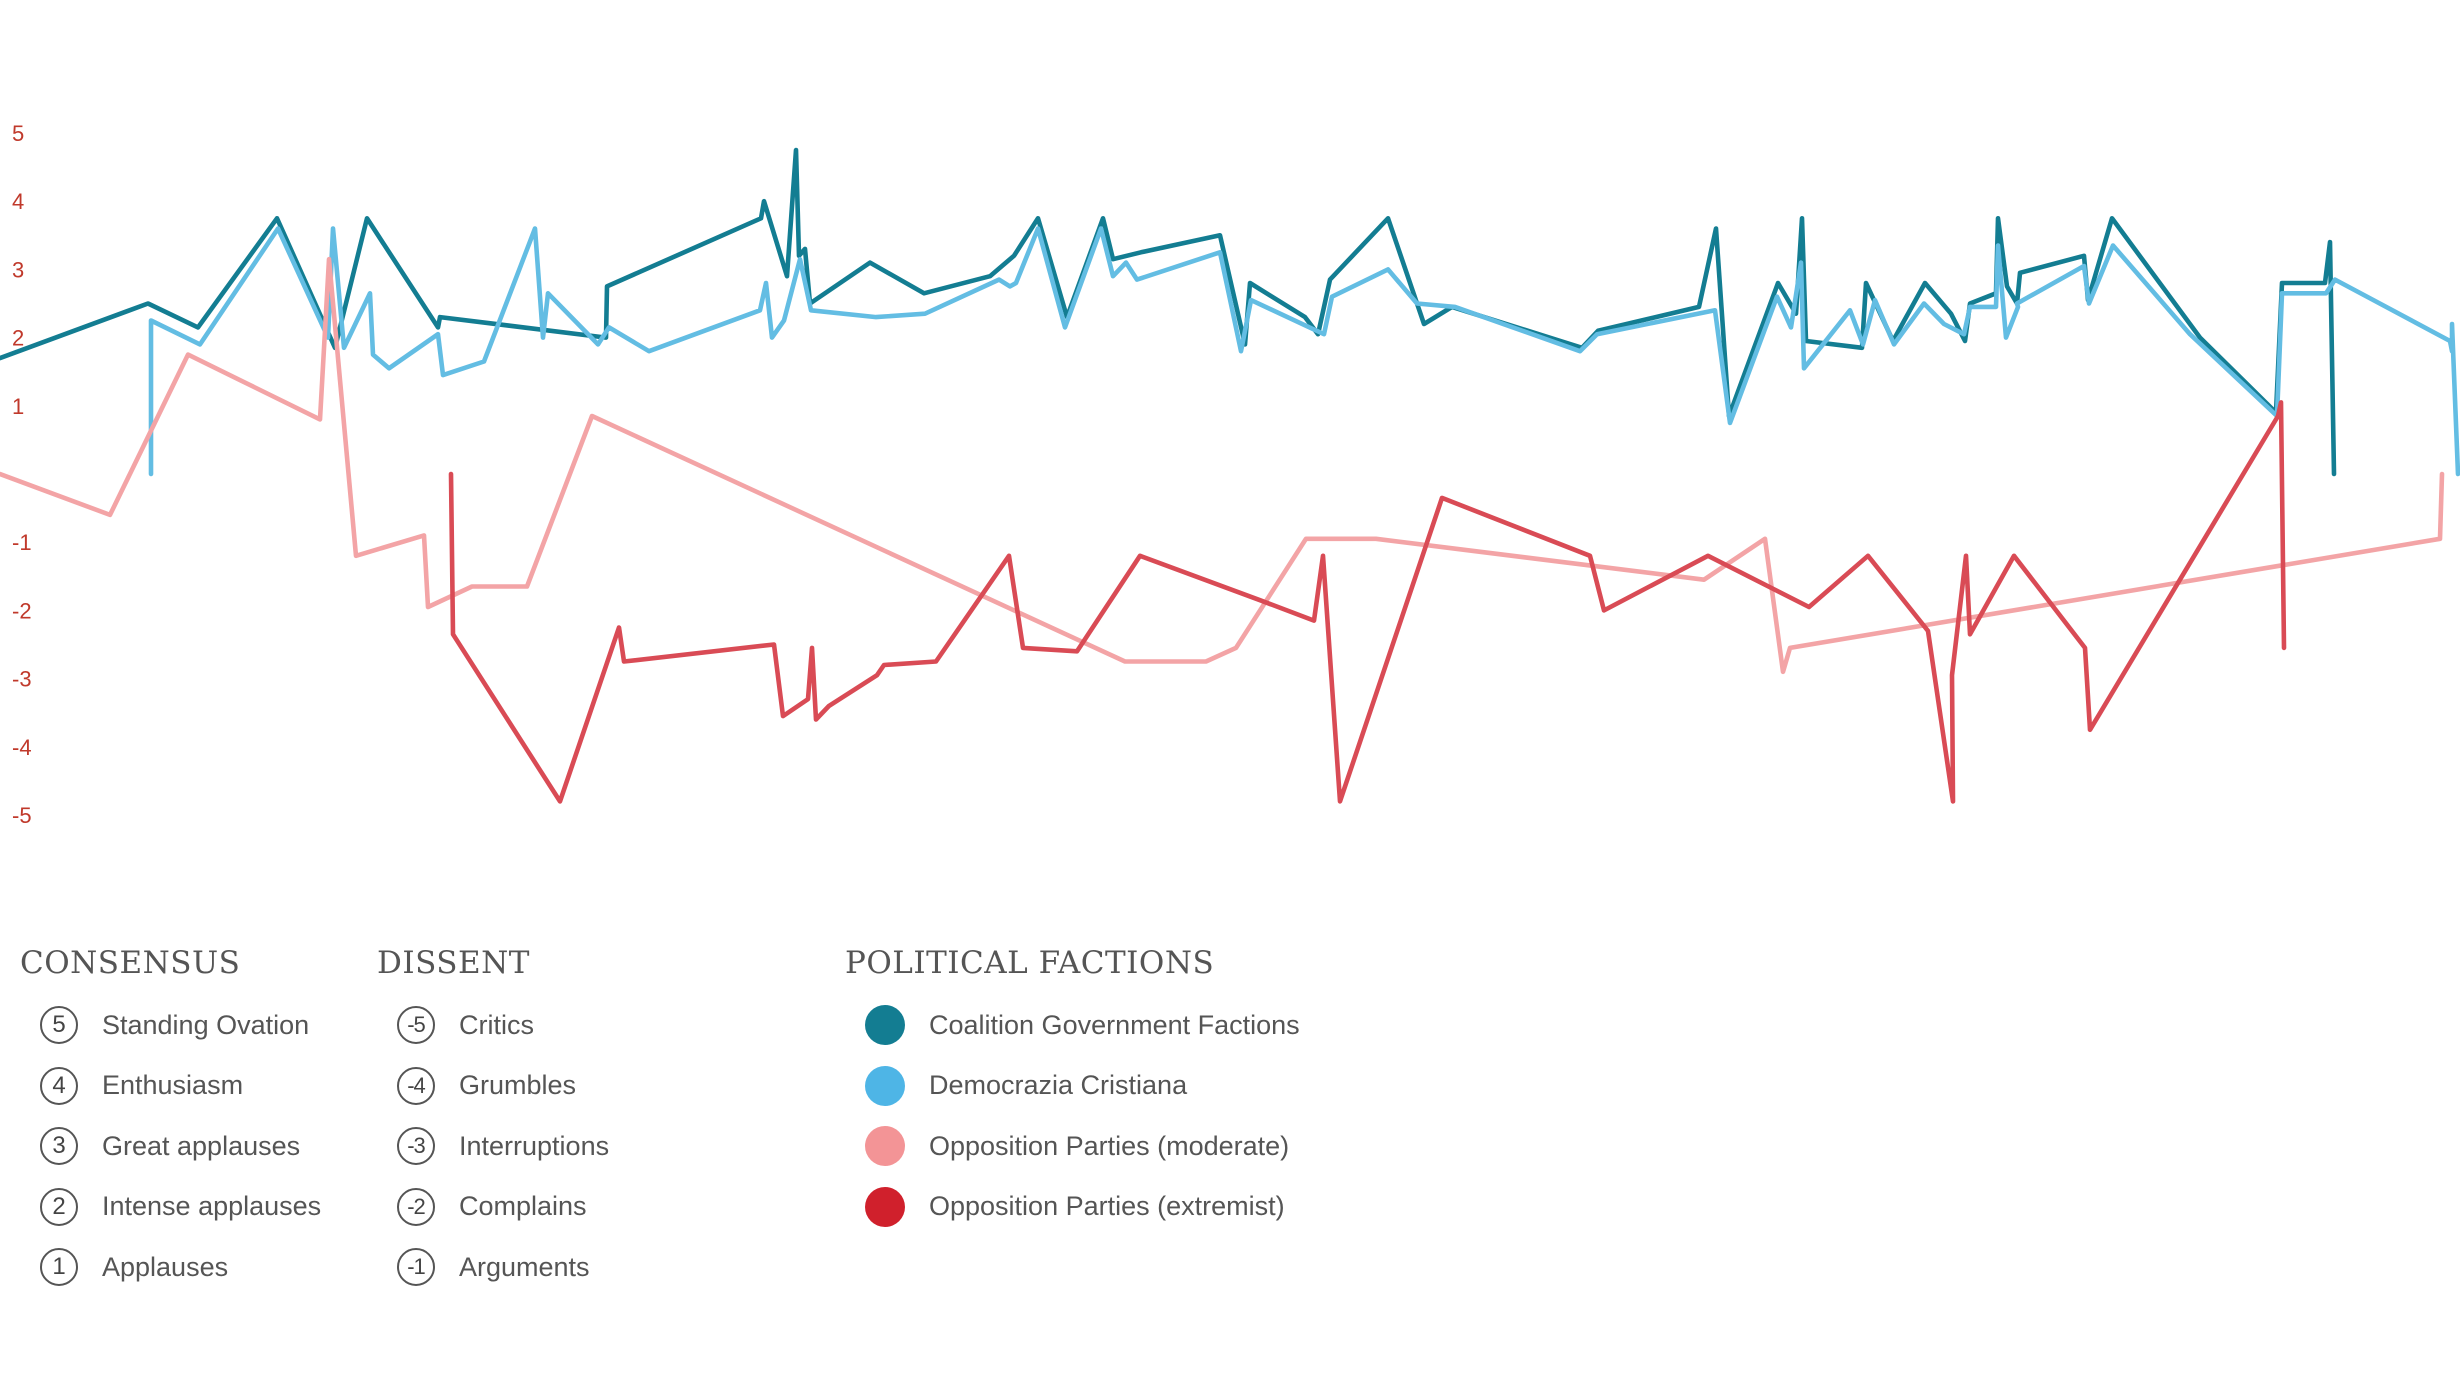 This screenshot has width=2460, height=1380. I want to click on score-4-icon: 4, so click(59, 1085).